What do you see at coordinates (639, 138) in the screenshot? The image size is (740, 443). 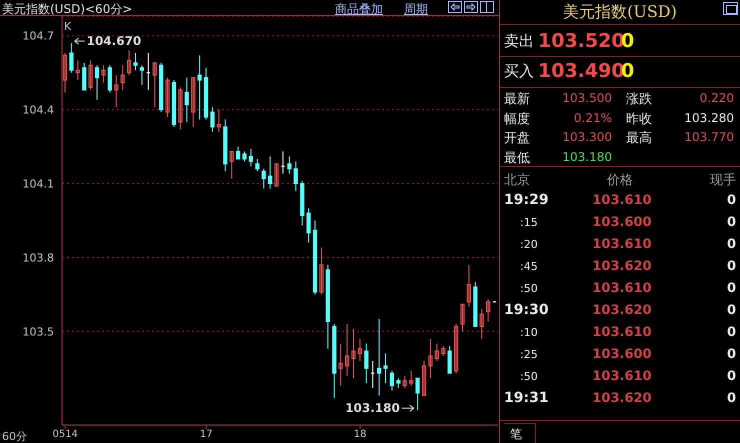 I see `text: 最高` at bounding box center [639, 138].